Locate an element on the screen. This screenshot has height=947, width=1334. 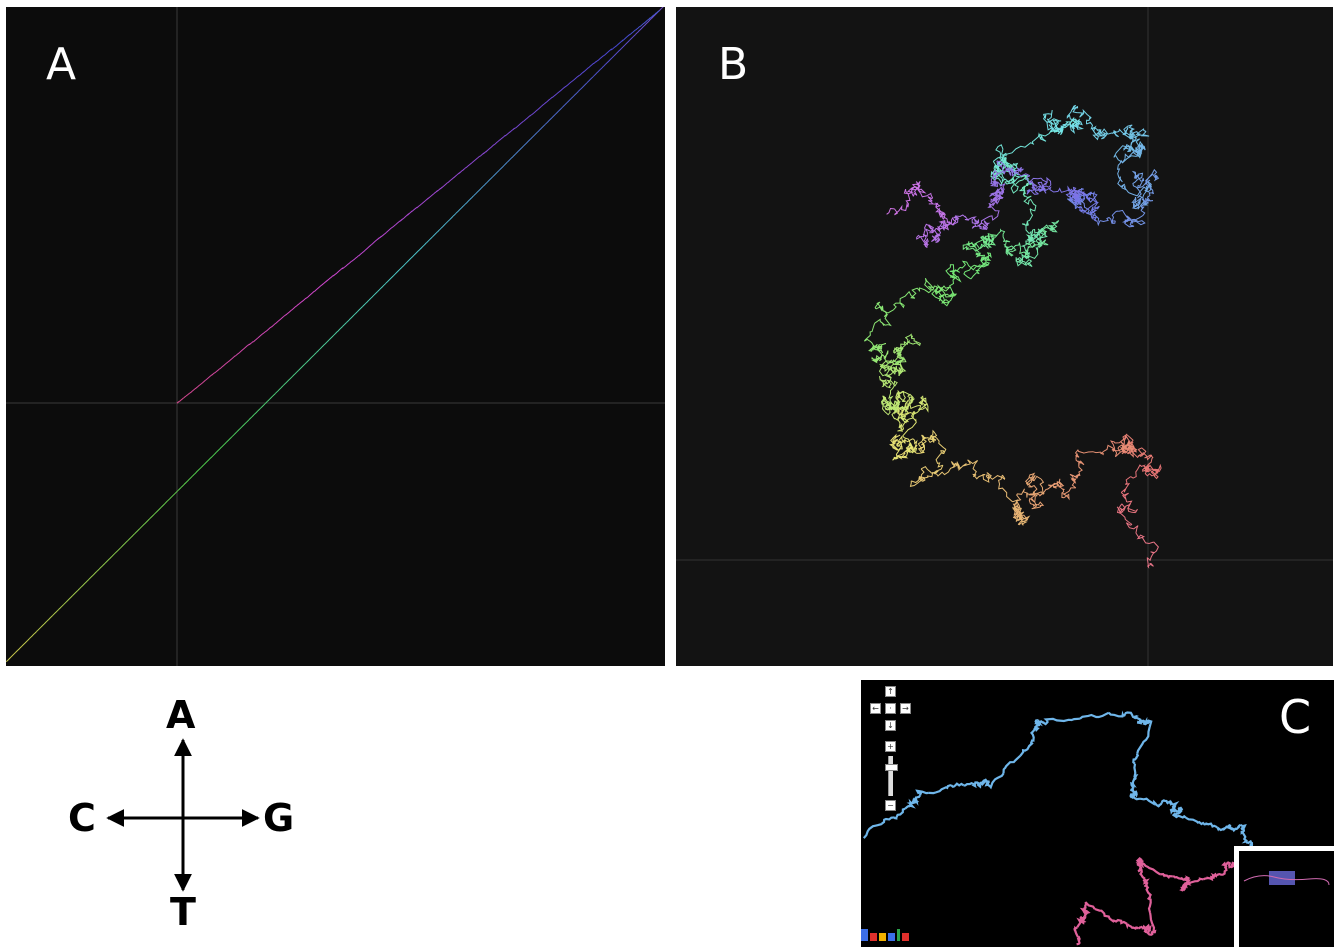
zoom-slider-icon is located at coordinates (890, 776).